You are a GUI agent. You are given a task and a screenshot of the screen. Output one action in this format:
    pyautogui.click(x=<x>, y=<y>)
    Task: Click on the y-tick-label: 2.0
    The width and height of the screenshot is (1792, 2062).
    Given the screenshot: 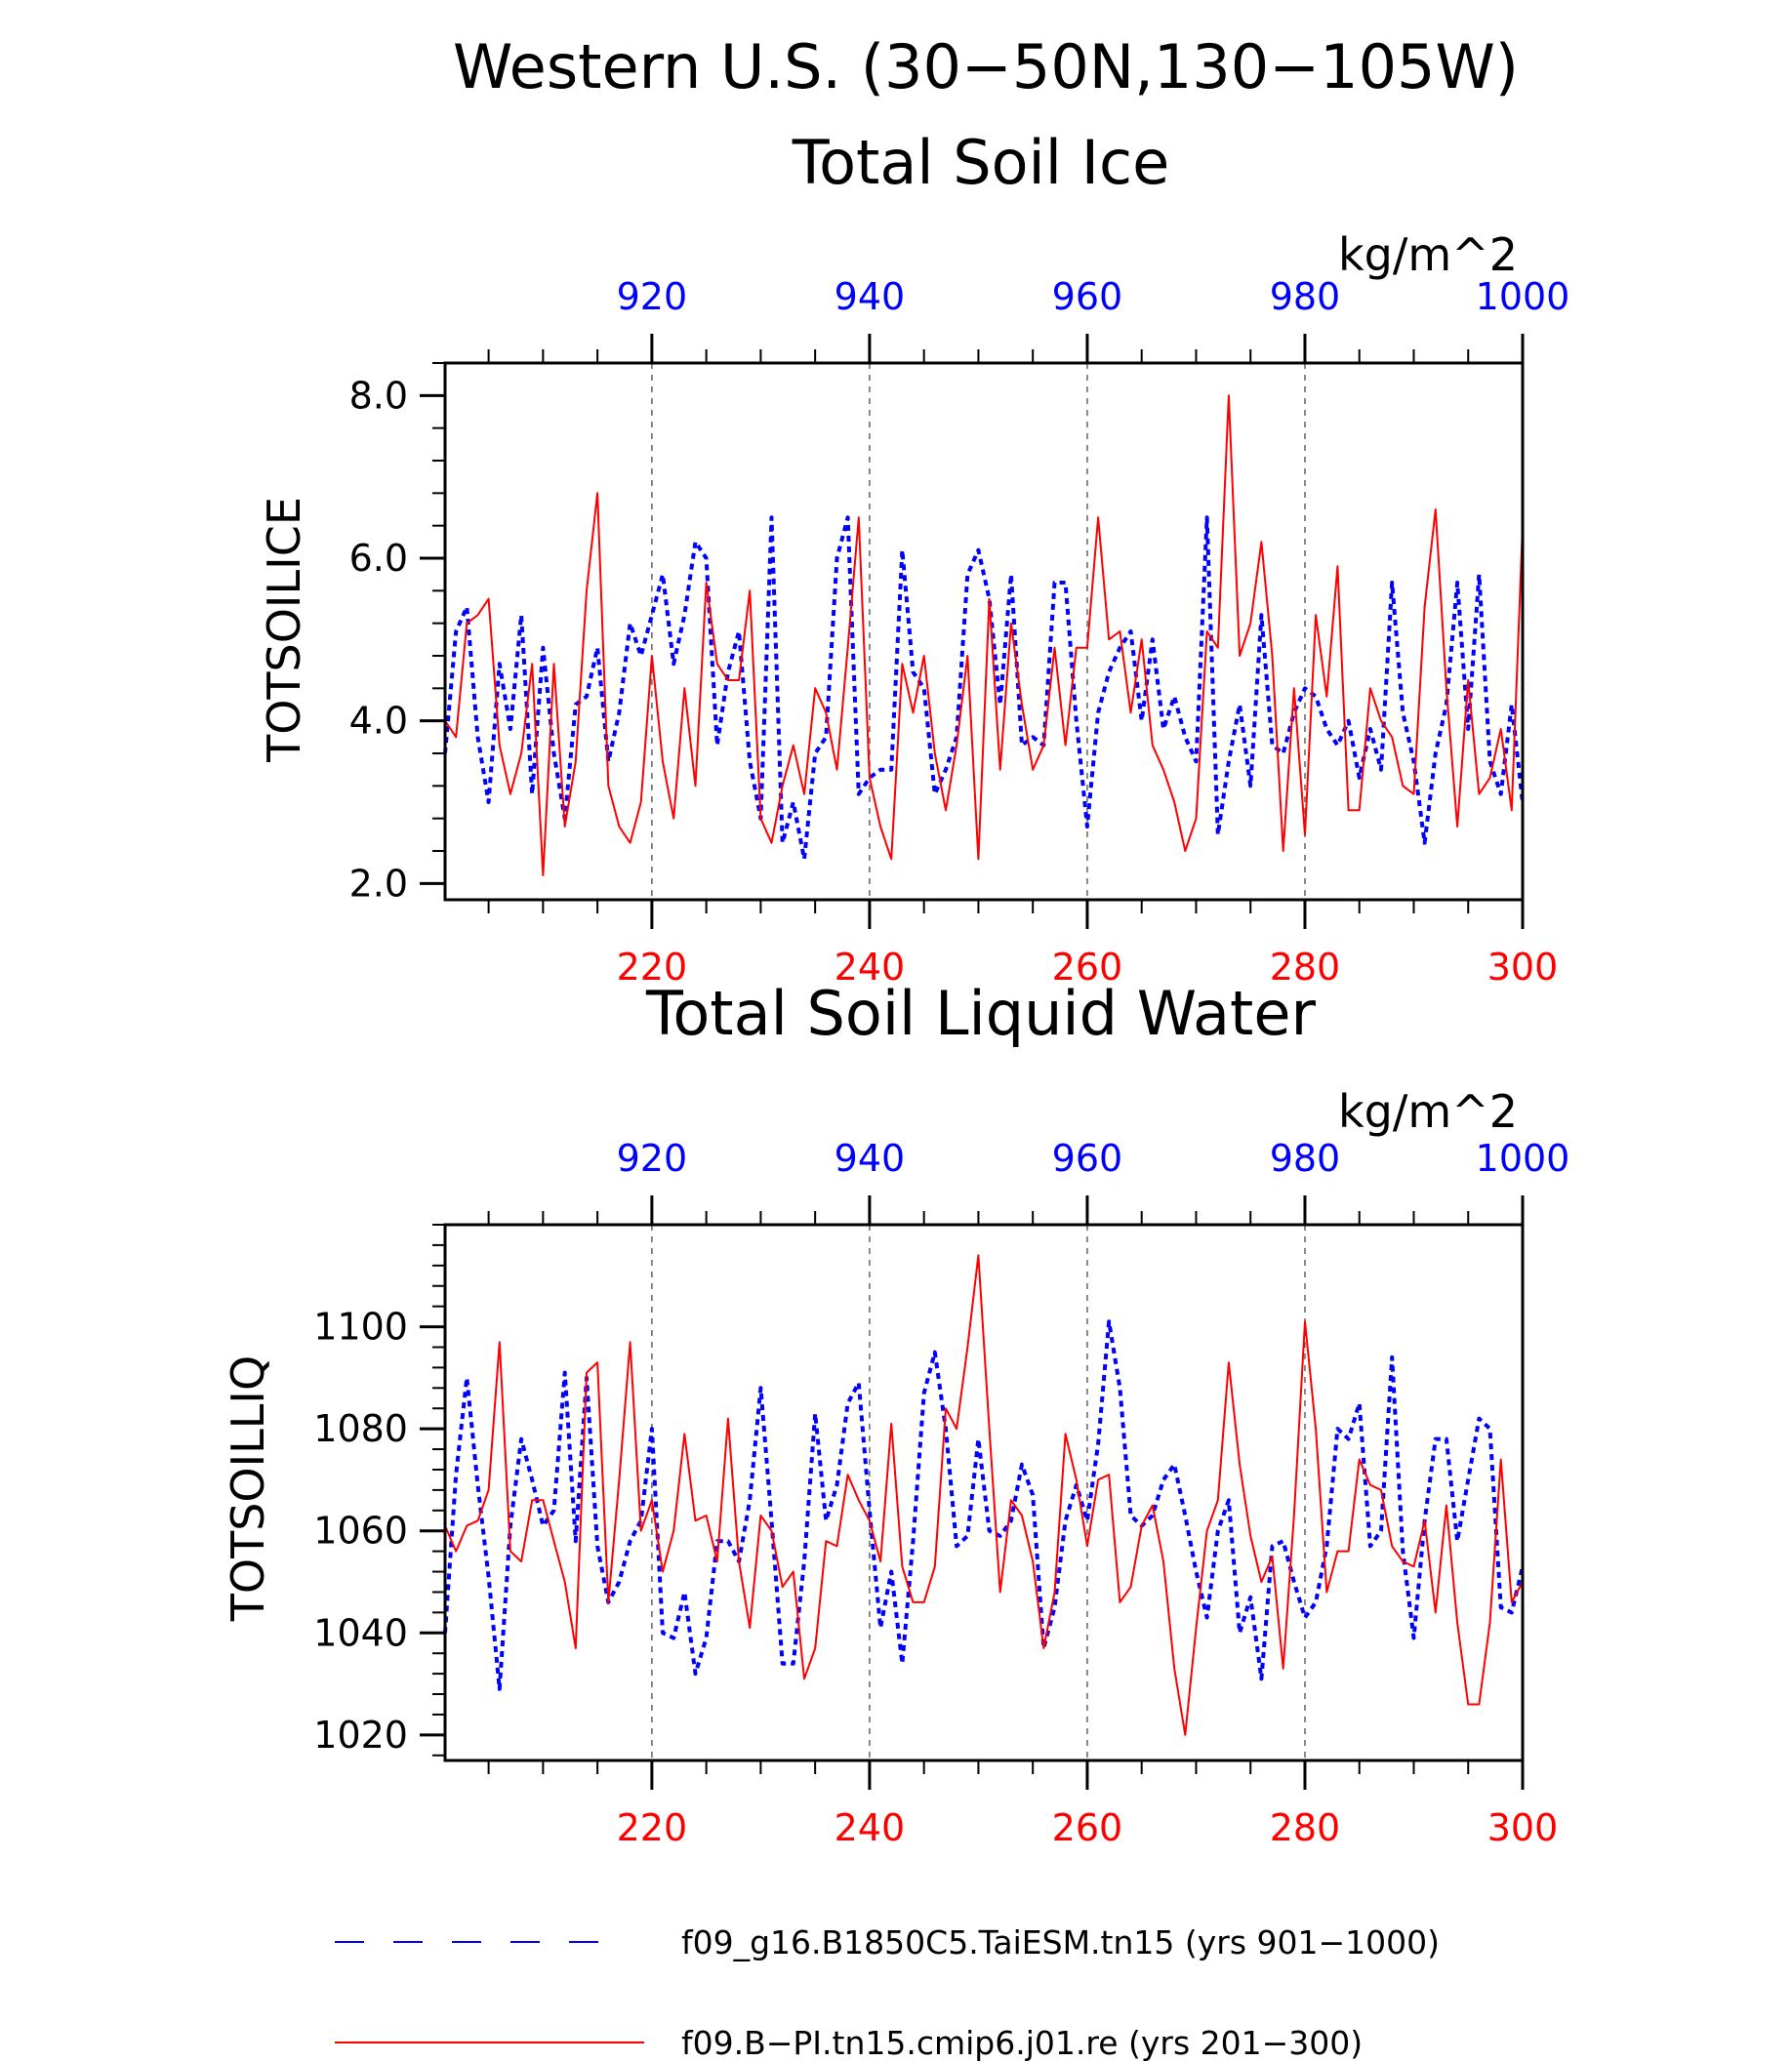 What is the action you would take?
    pyautogui.click(x=378, y=883)
    